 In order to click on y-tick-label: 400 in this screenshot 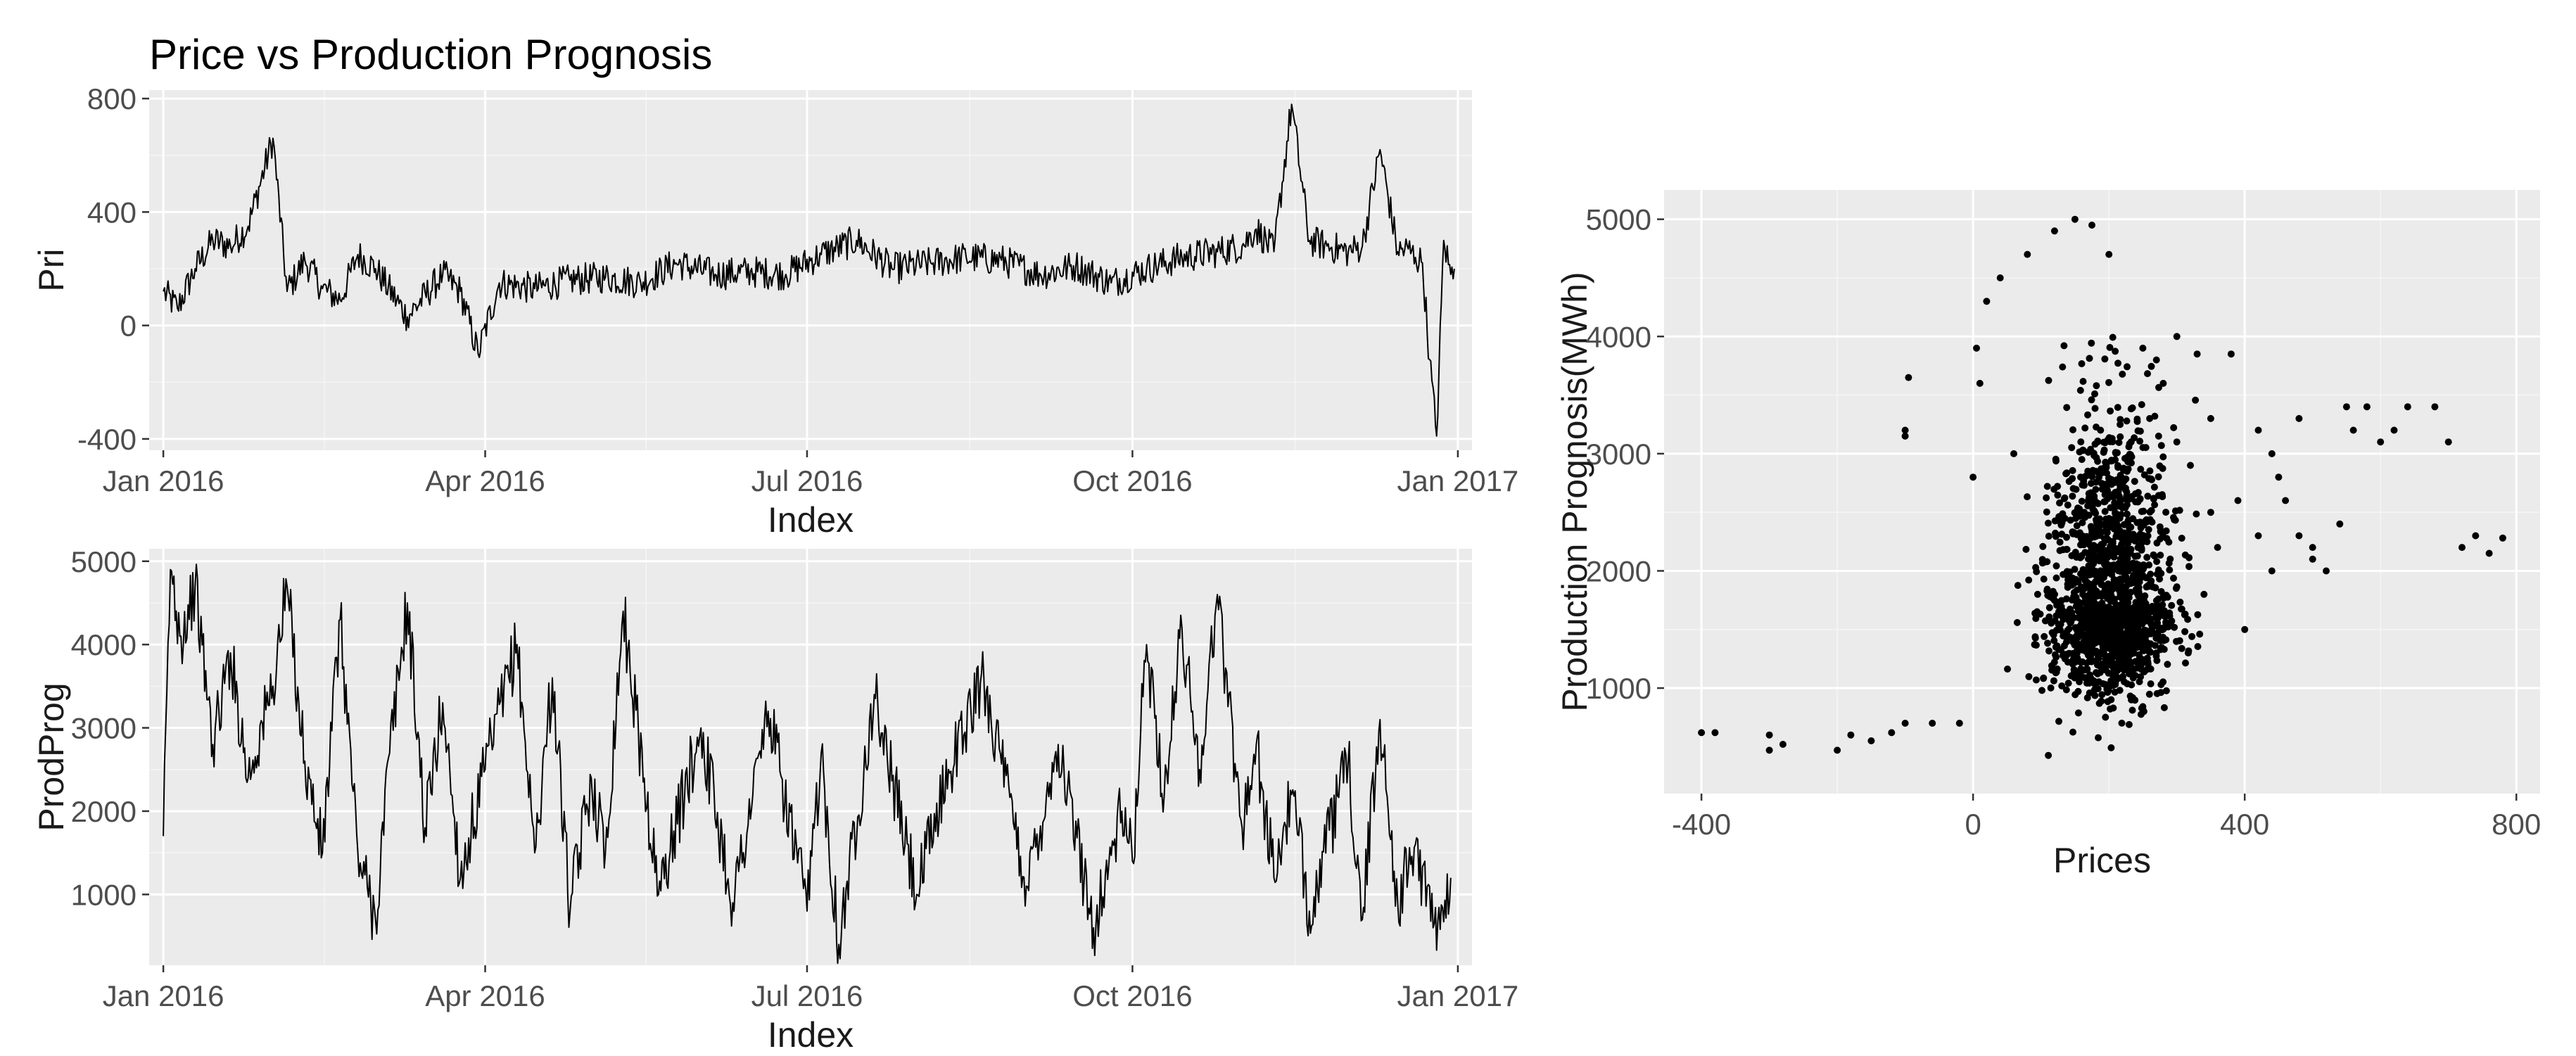, I will do `click(112, 212)`.